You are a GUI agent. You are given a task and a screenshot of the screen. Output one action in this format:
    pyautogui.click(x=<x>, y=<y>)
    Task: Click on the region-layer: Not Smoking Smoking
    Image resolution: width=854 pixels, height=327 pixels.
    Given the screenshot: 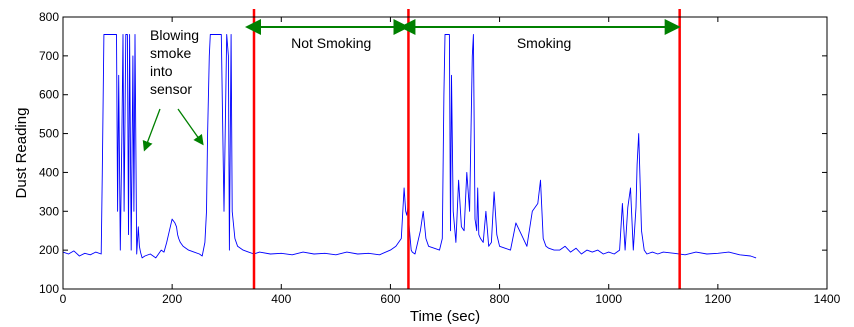 What is the action you would take?
    pyautogui.click(x=463, y=35)
    